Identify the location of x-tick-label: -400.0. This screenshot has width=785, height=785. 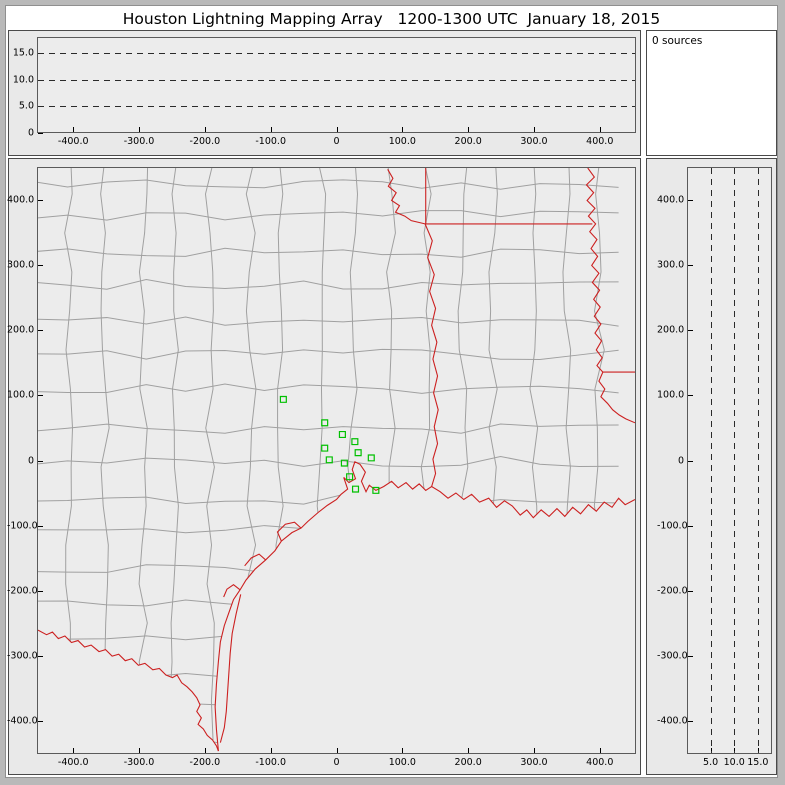
(73, 141).